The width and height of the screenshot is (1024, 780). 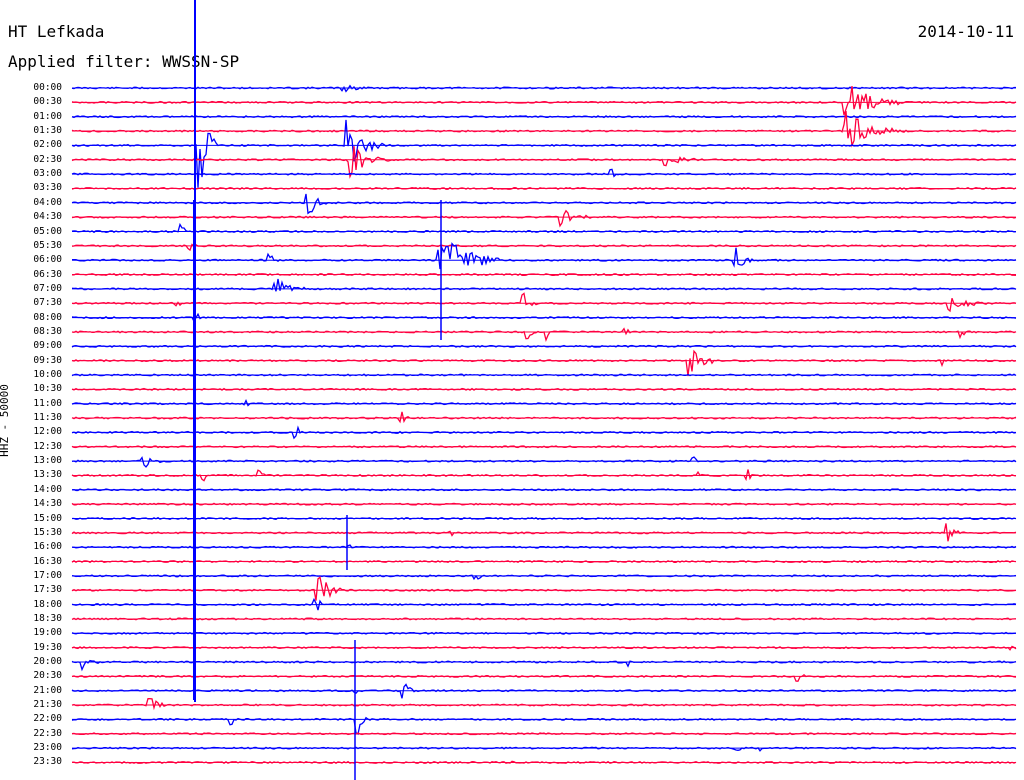 I want to click on time-label: 13:30, so click(x=47, y=475).